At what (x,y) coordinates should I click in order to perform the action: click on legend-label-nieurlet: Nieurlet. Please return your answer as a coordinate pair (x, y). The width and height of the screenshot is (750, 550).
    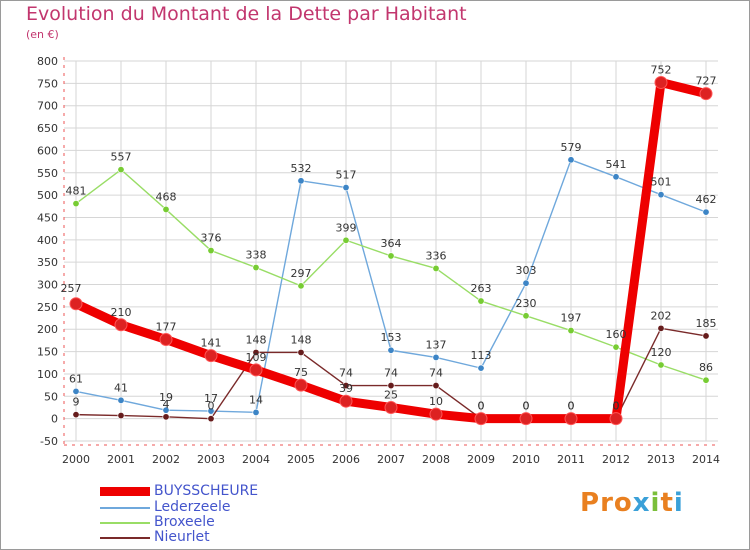
    Looking at the image, I should click on (182, 537).